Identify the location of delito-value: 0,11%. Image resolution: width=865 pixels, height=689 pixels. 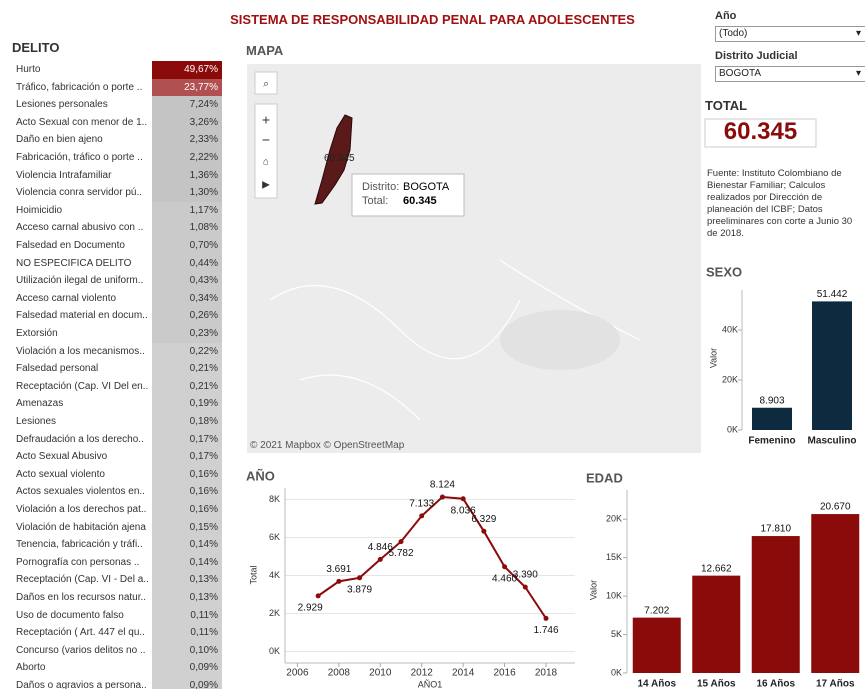
(187, 633).